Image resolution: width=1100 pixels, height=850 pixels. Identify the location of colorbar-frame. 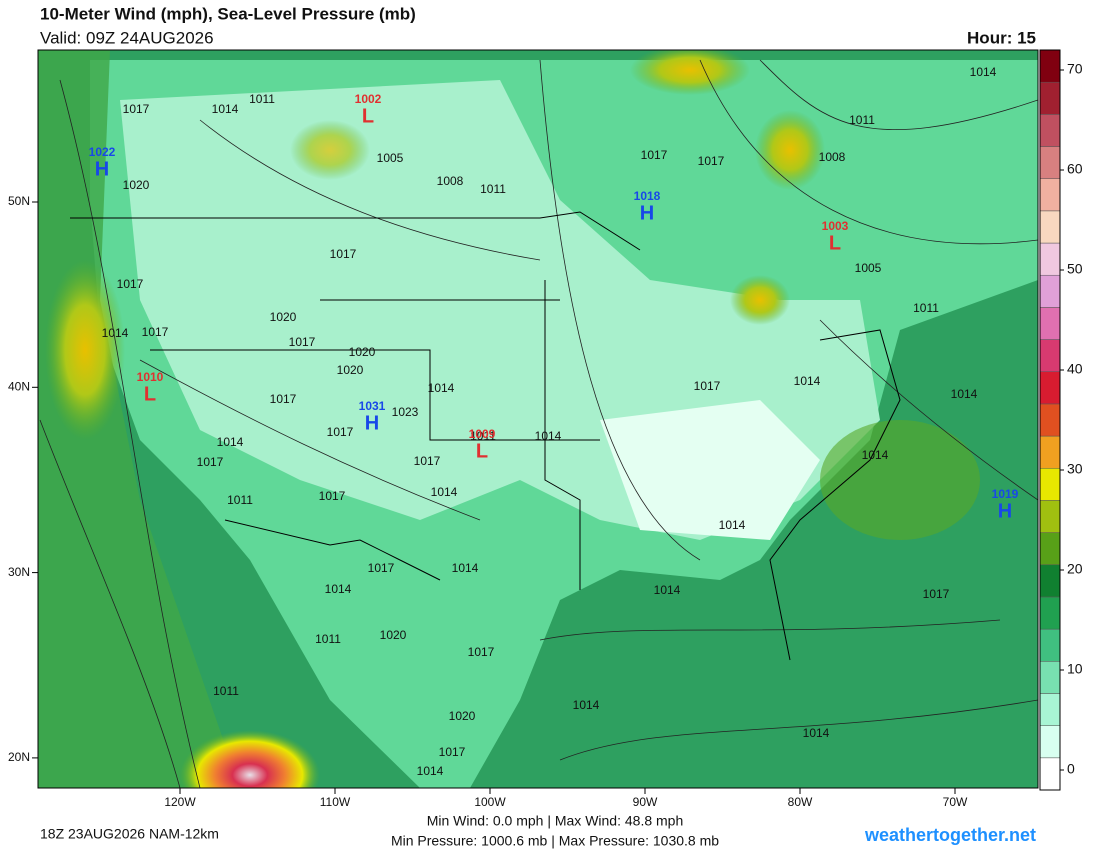
(1050, 420).